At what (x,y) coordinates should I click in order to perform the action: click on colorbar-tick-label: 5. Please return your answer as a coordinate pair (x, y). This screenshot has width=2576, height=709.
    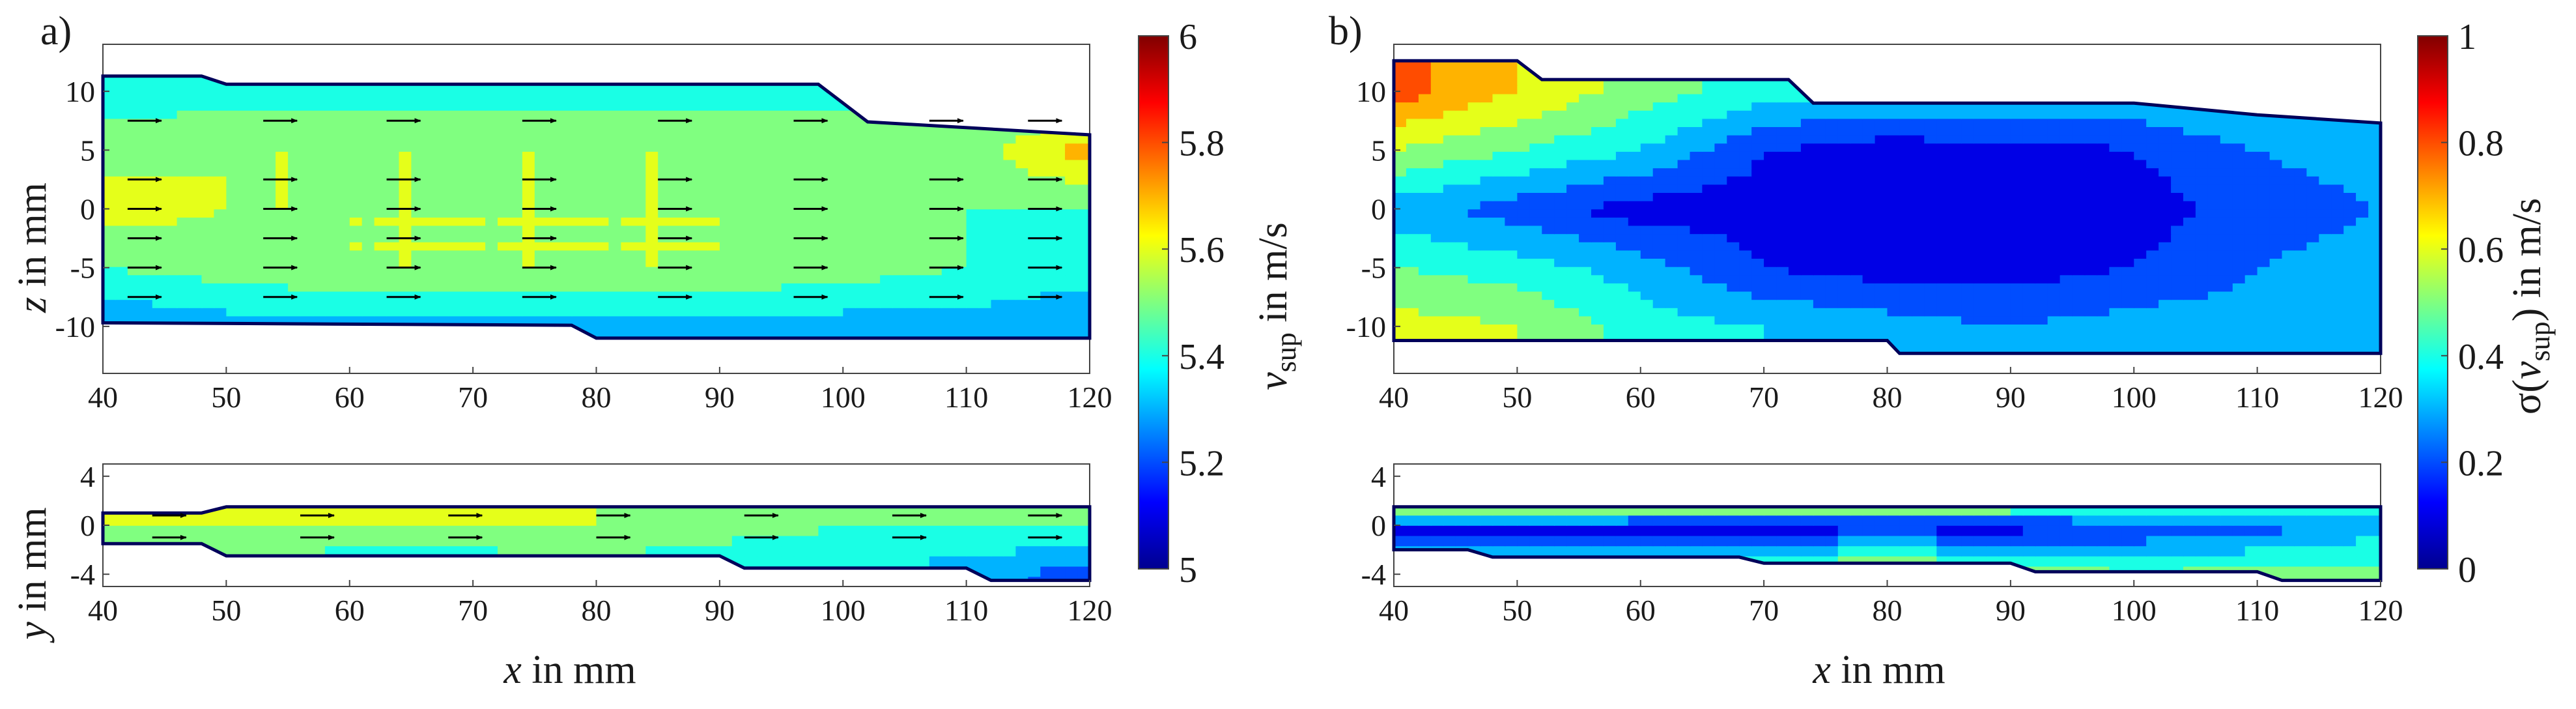
    Looking at the image, I should click on (1188, 570).